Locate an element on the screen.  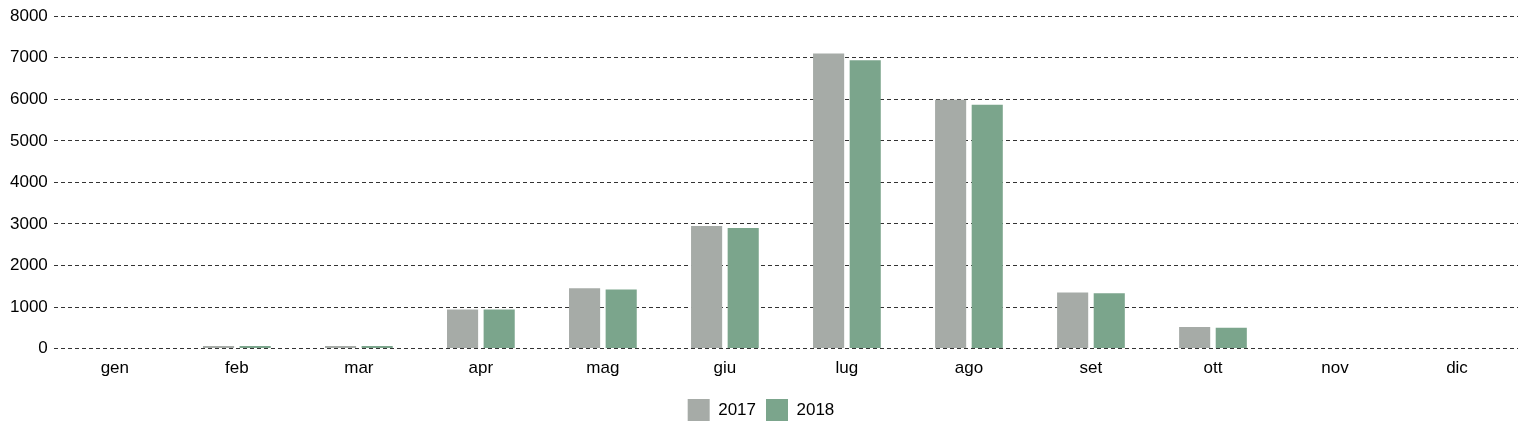
x-tick-label: dic is located at coordinates (1457, 368).